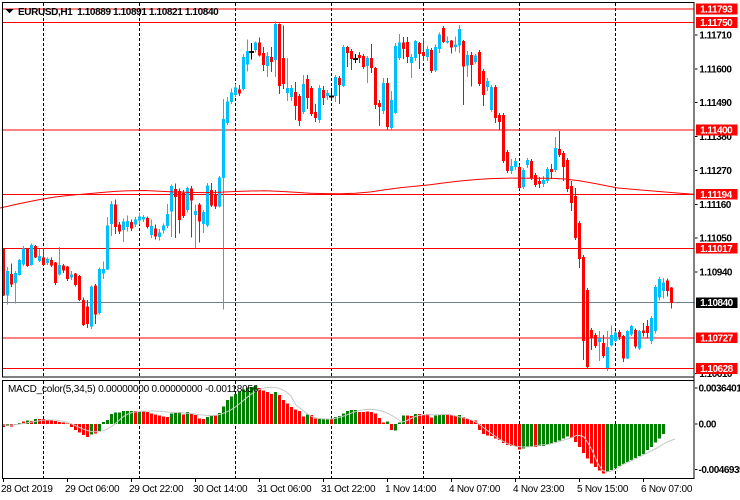  I want to click on svg-text: 4 Nov 07:00, so click(475, 489).